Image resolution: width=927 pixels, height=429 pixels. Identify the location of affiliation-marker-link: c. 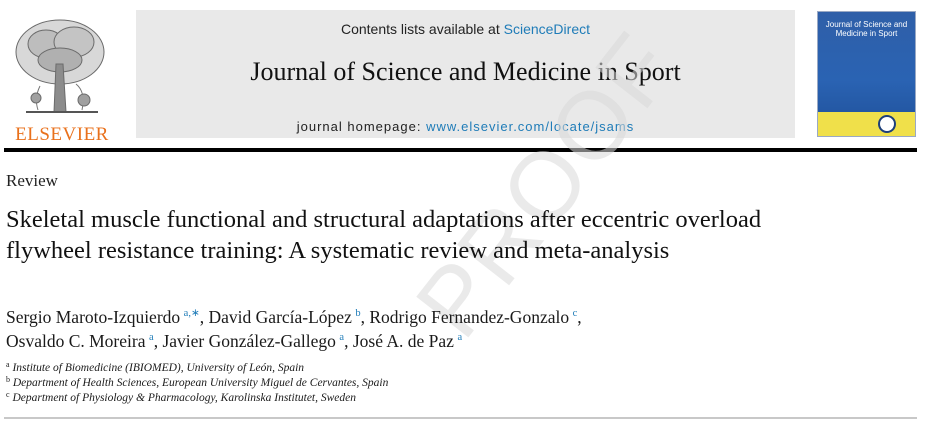
(575, 313).